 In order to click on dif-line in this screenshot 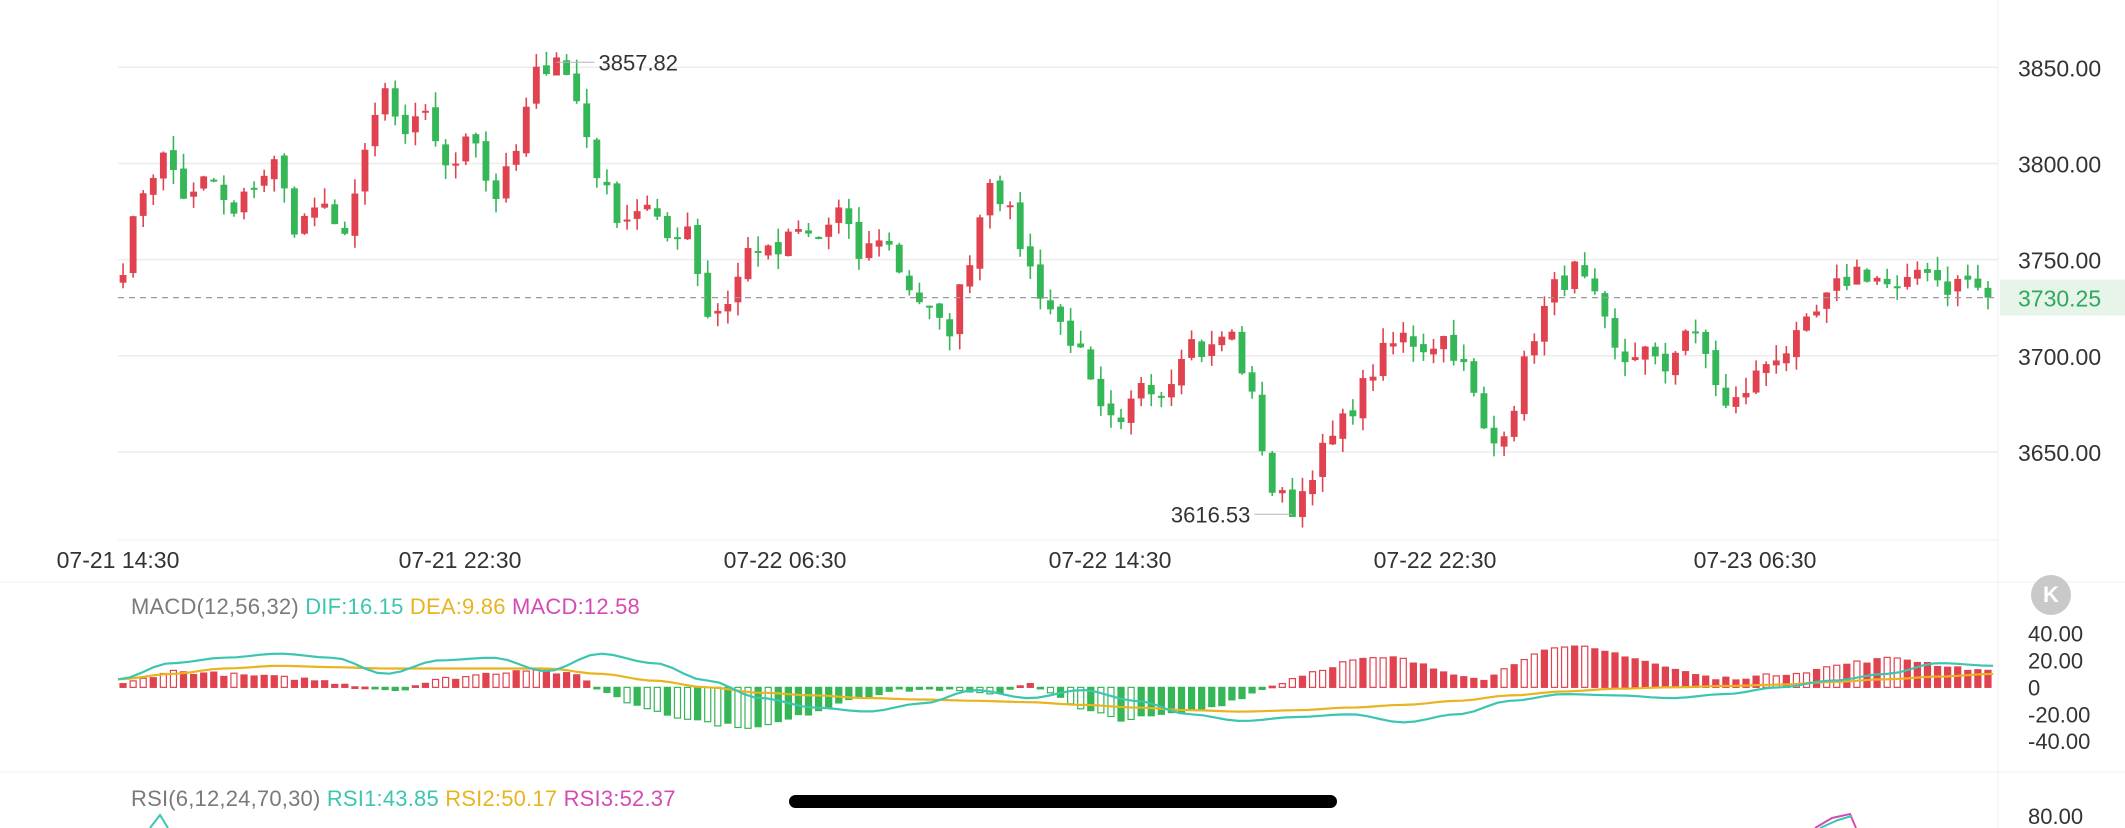, I will do `click(1055, 688)`.